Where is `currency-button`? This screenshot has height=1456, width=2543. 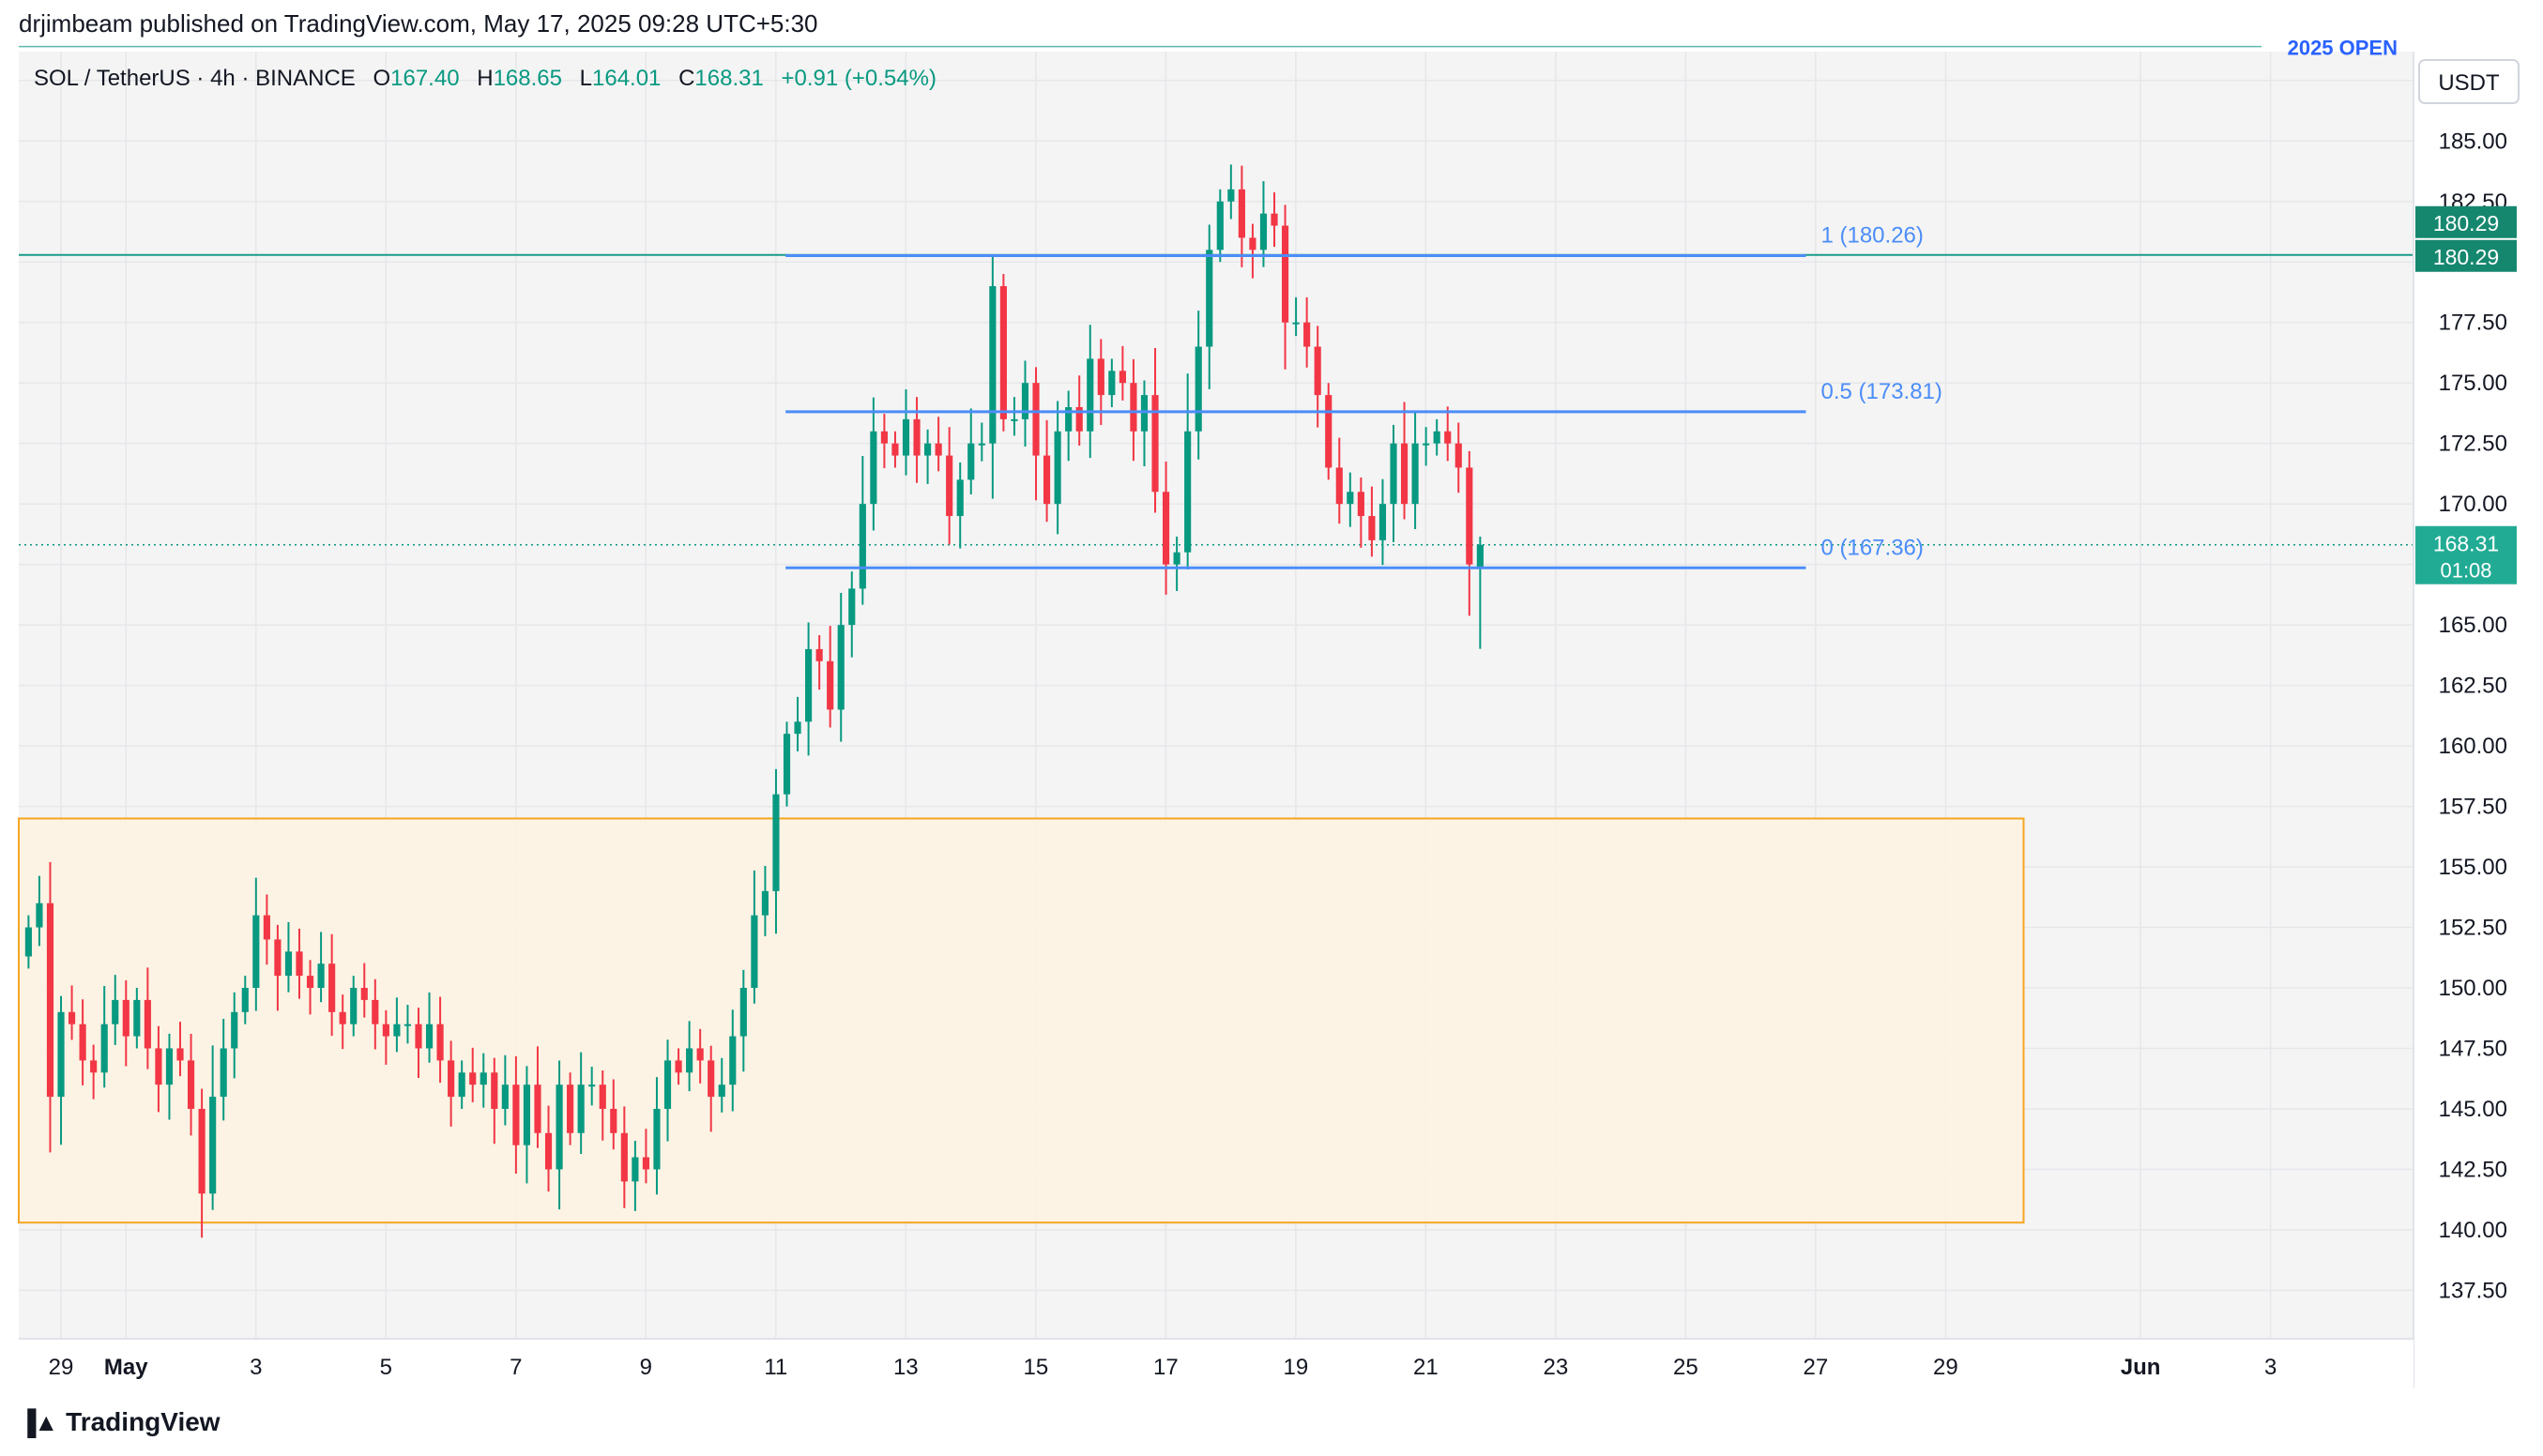
currency-button is located at coordinates (2469, 81).